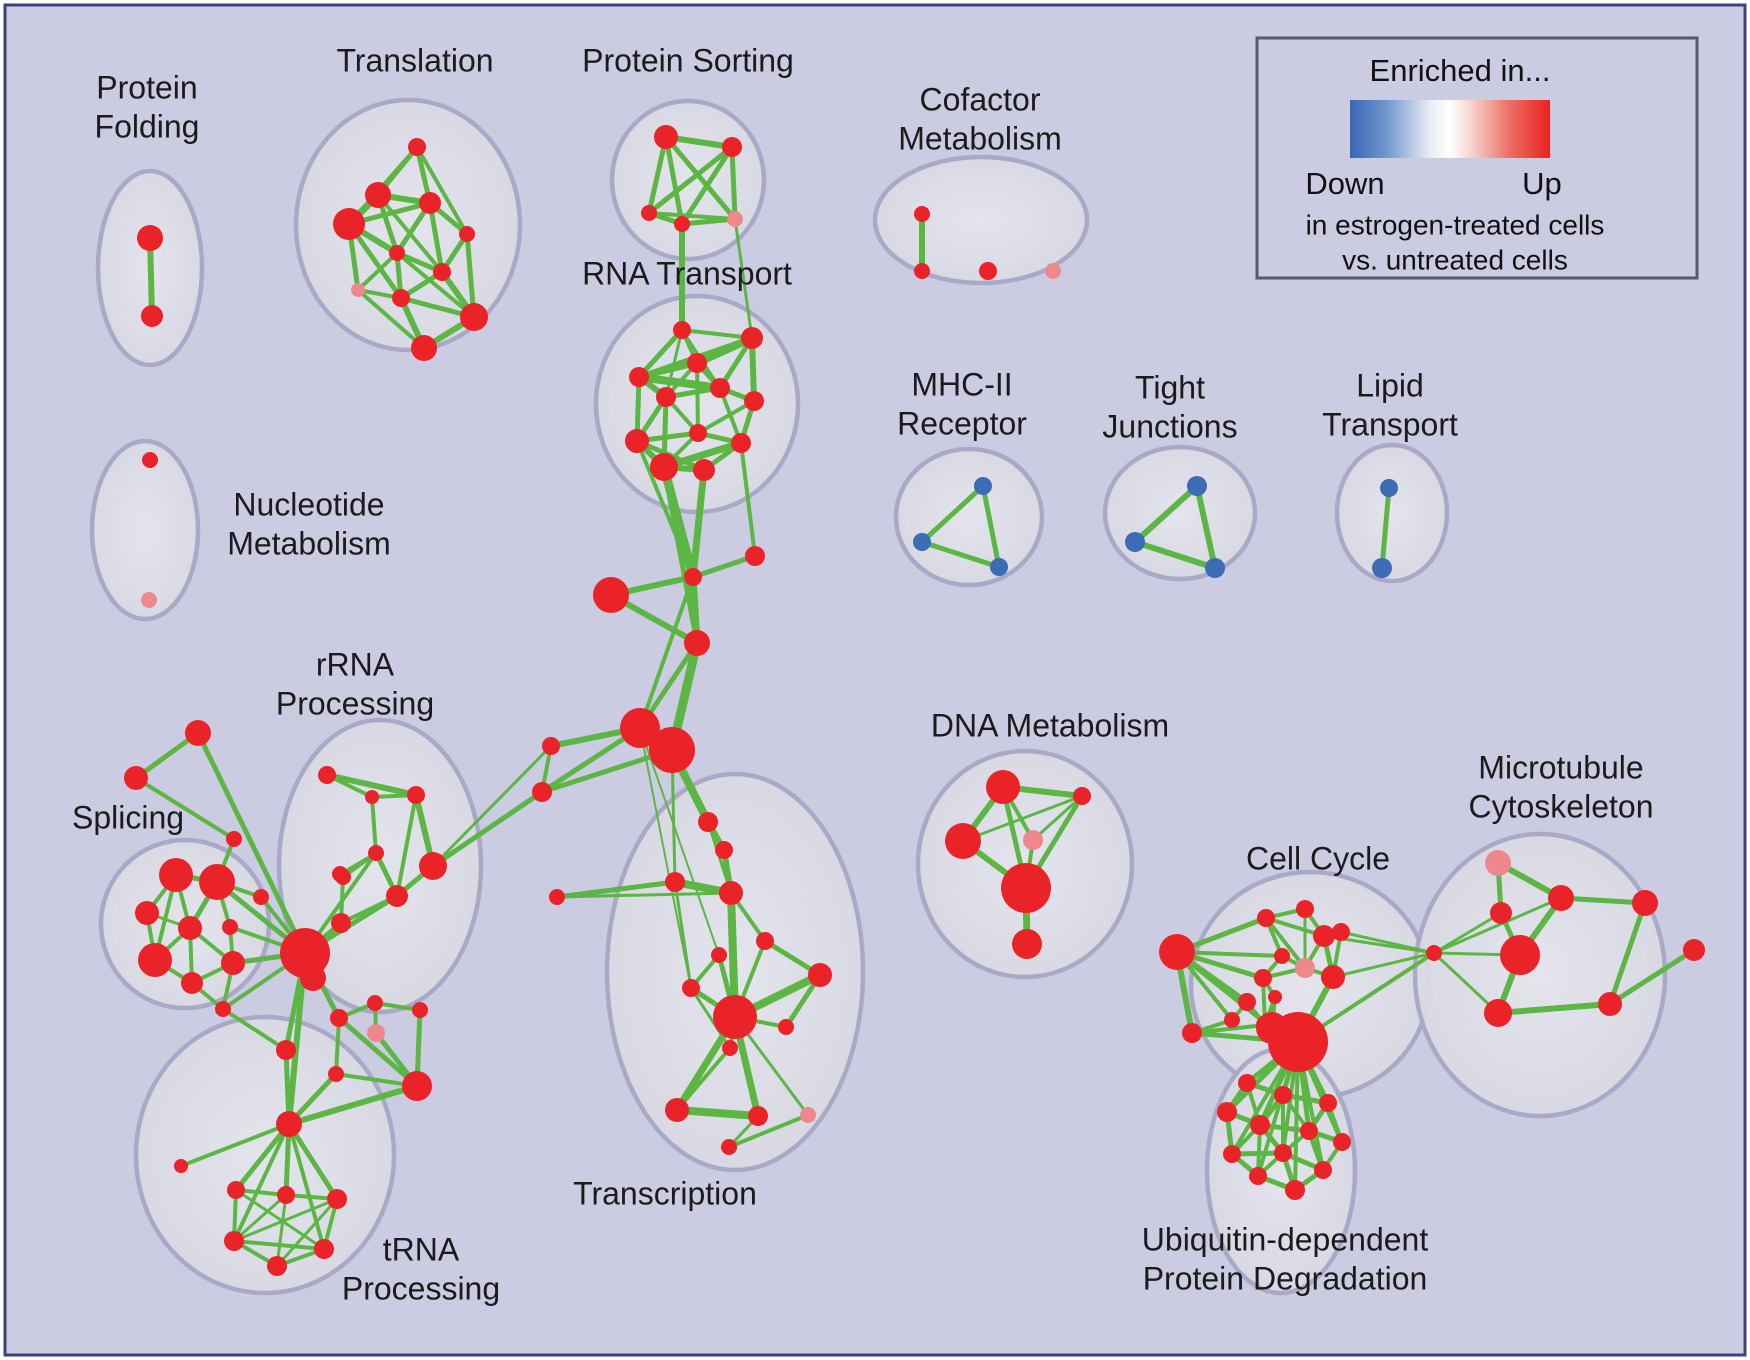 The image size is (1750, 1360). I want to click on node-mid4-red, so click(697, 643).